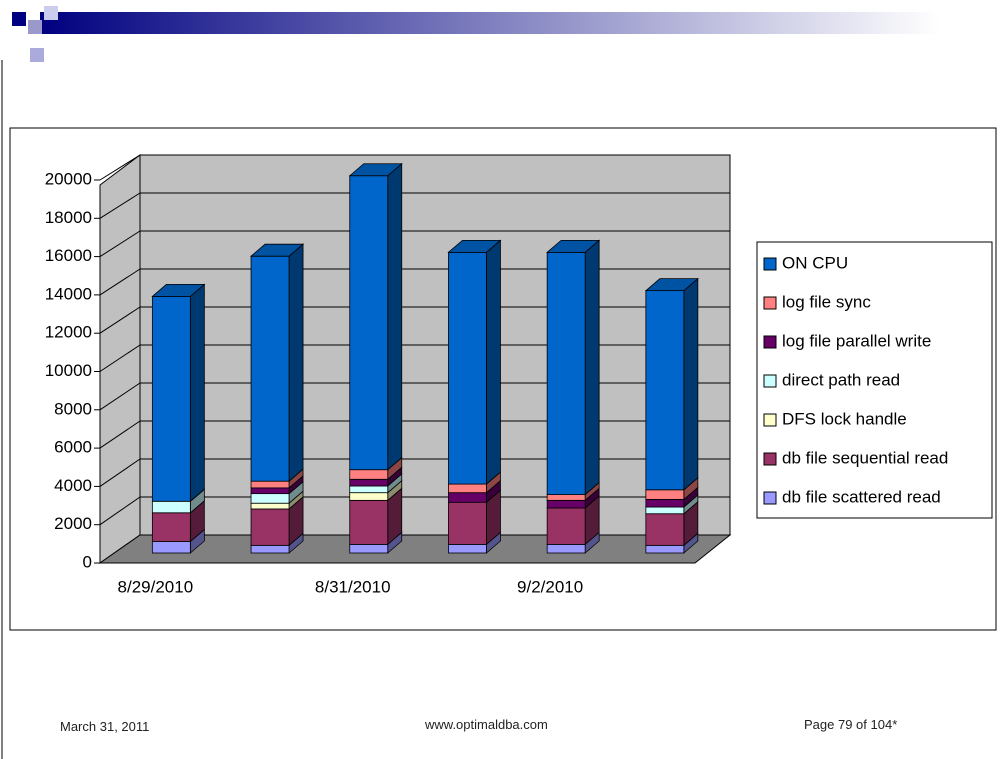  I want to click on x-tick-label: 9/2/2010, so click(550, 586).